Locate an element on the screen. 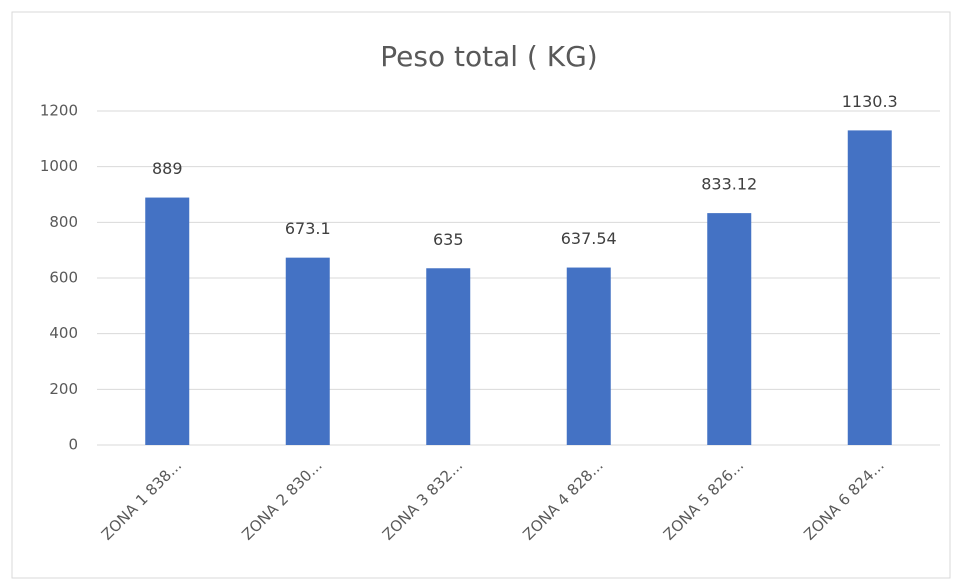 The image size is (954, 581). y-tick-label: 400 is located at coordinates (63, 333).